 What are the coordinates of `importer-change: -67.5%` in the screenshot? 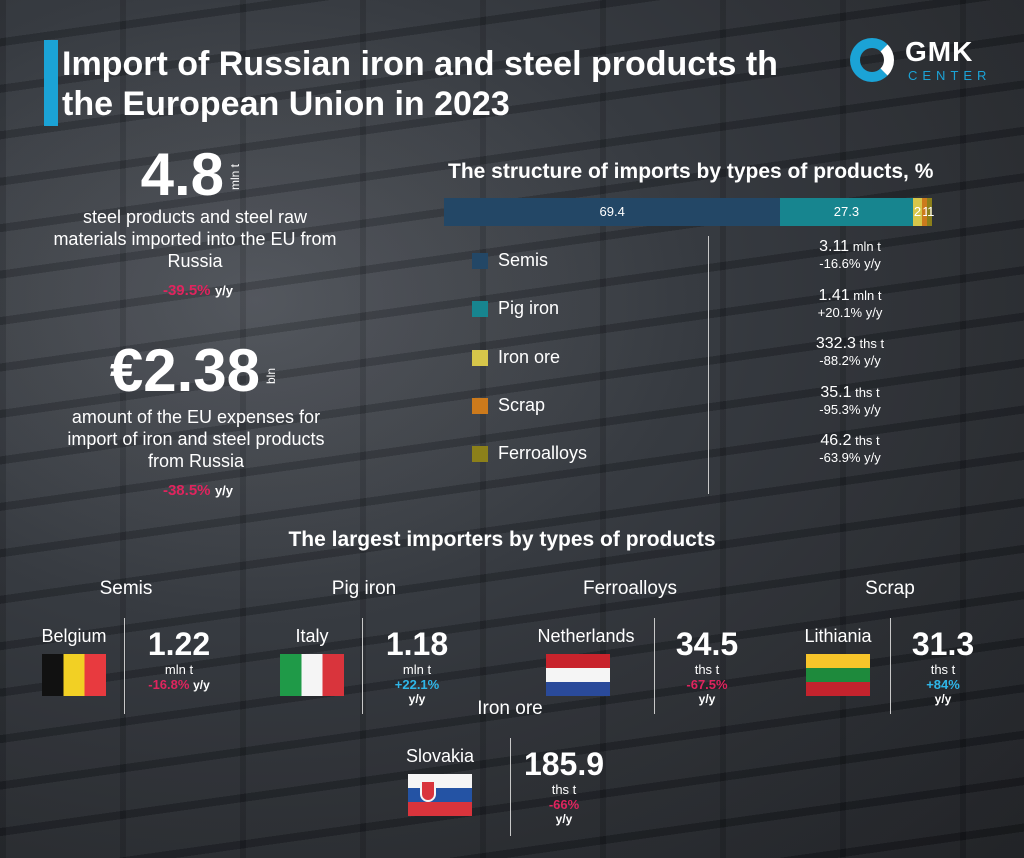 It's located at (707, 684).